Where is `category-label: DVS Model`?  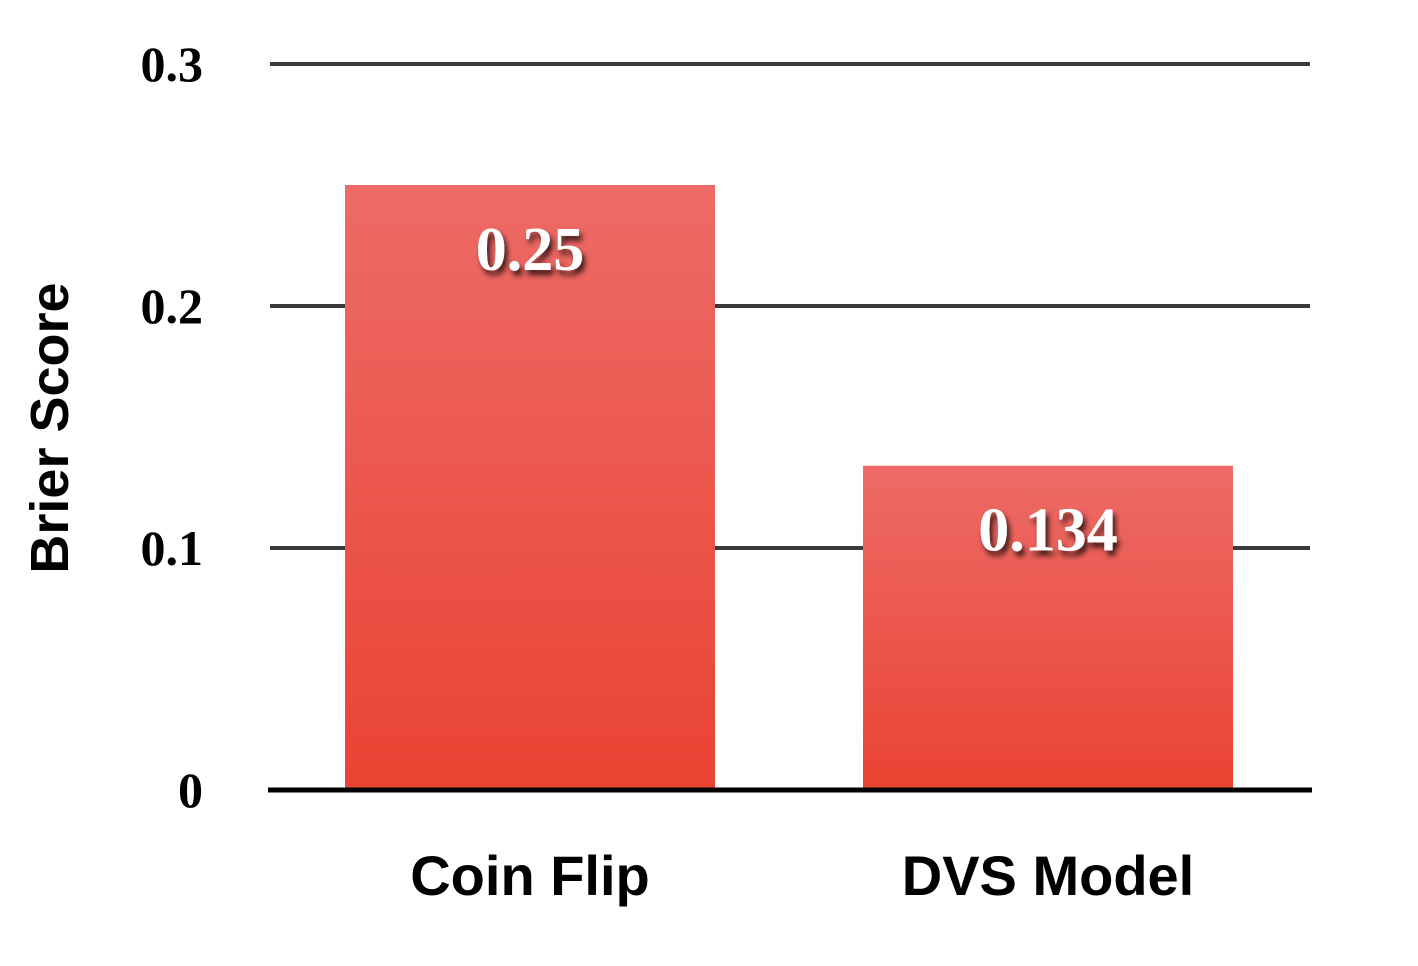 category-label: DVS Model is located at coordinates (1048, 875).